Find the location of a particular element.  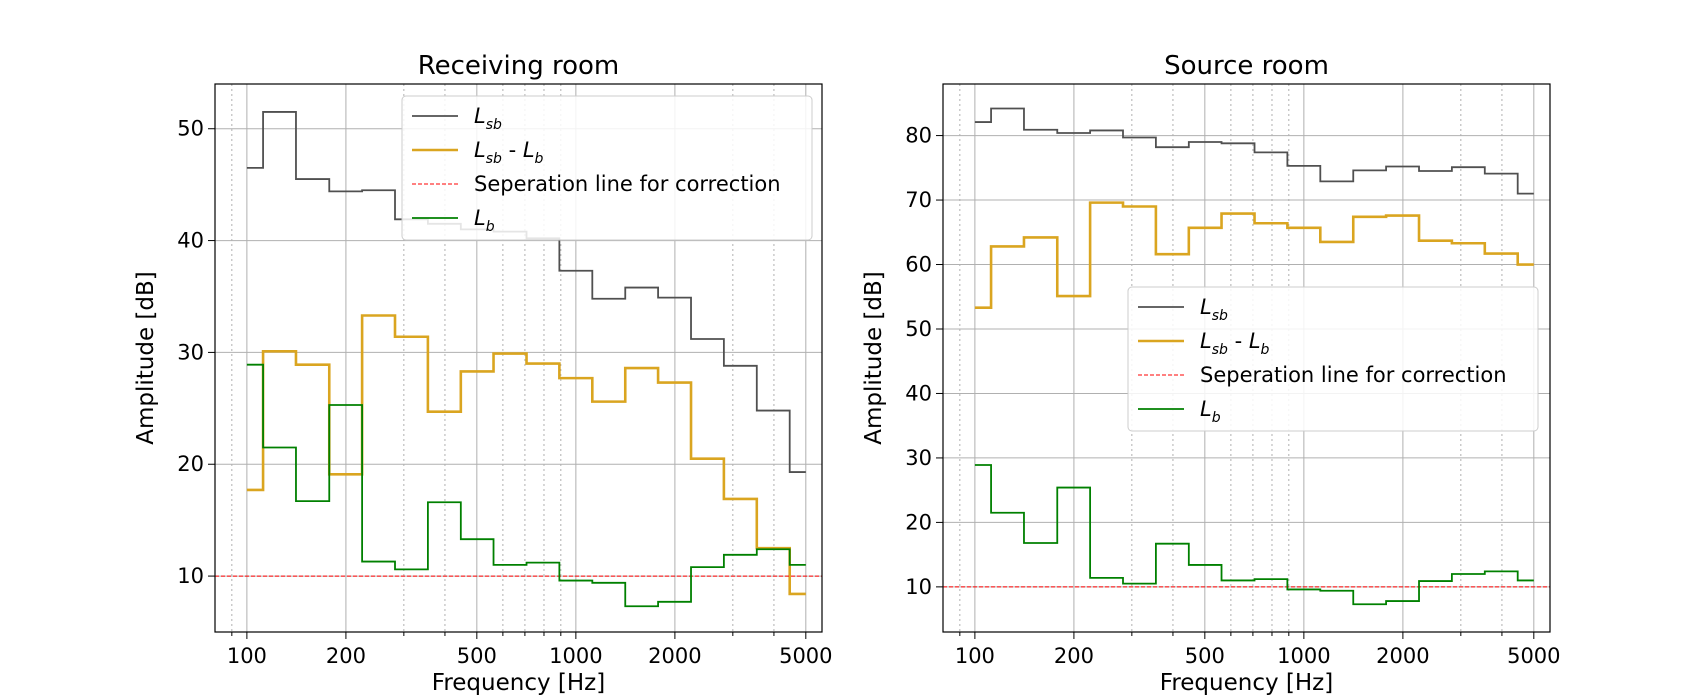

y-tick-label: 80 is located at coordinates (918, 136).